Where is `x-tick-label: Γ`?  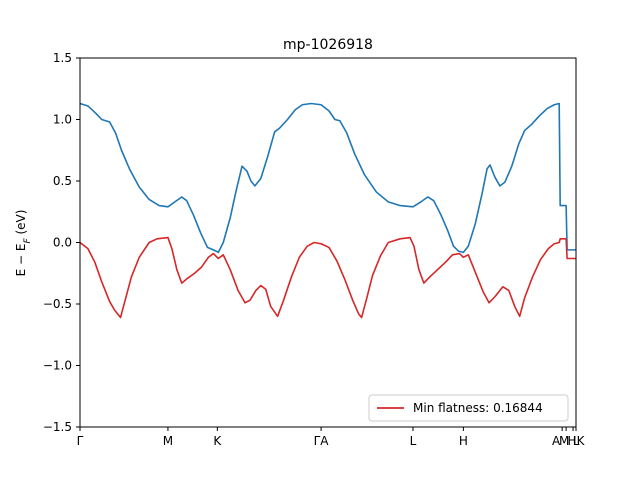 x-tick-label: Γ is located at coordinates (80, 441).